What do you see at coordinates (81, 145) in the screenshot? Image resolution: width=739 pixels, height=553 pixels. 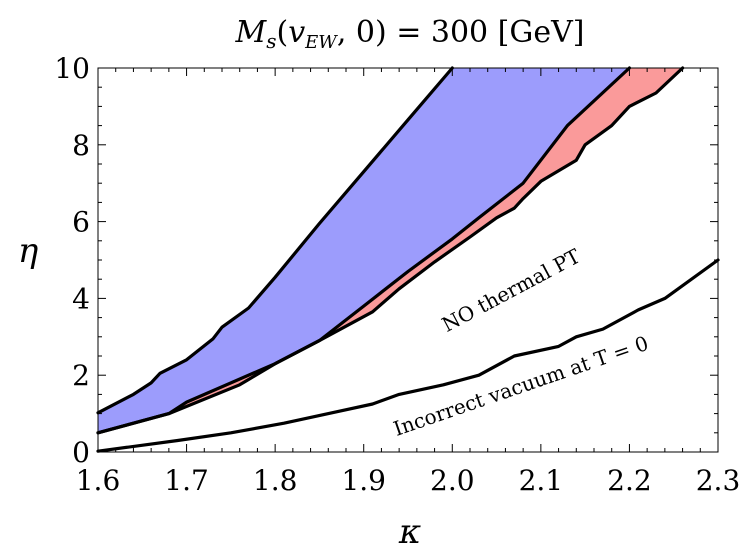 I see `y-tick-label: 8` at bounding box center [81, 145].